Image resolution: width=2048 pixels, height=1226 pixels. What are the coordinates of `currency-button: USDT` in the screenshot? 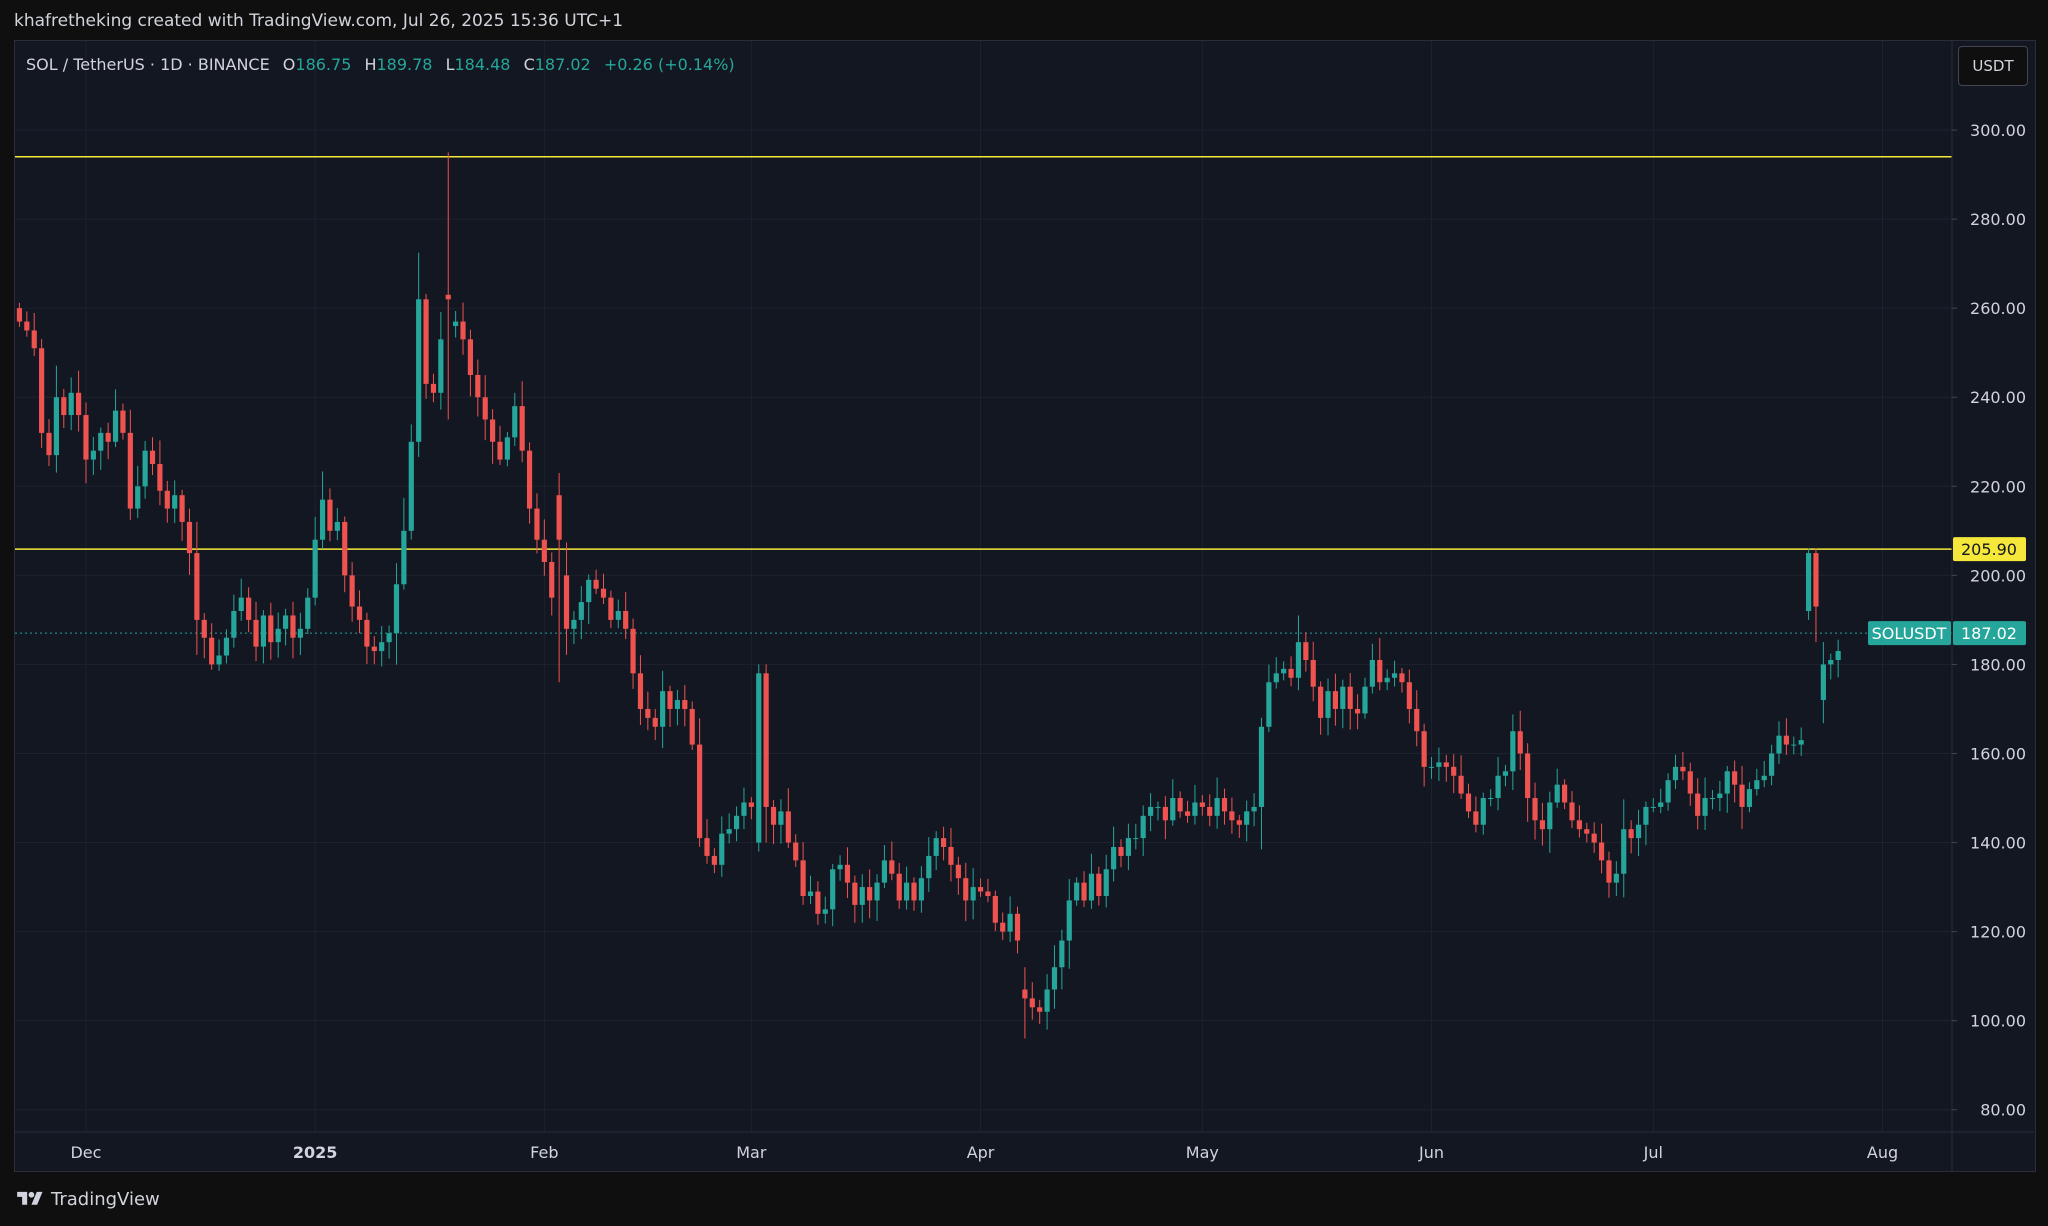 It's located at (1993, 66).